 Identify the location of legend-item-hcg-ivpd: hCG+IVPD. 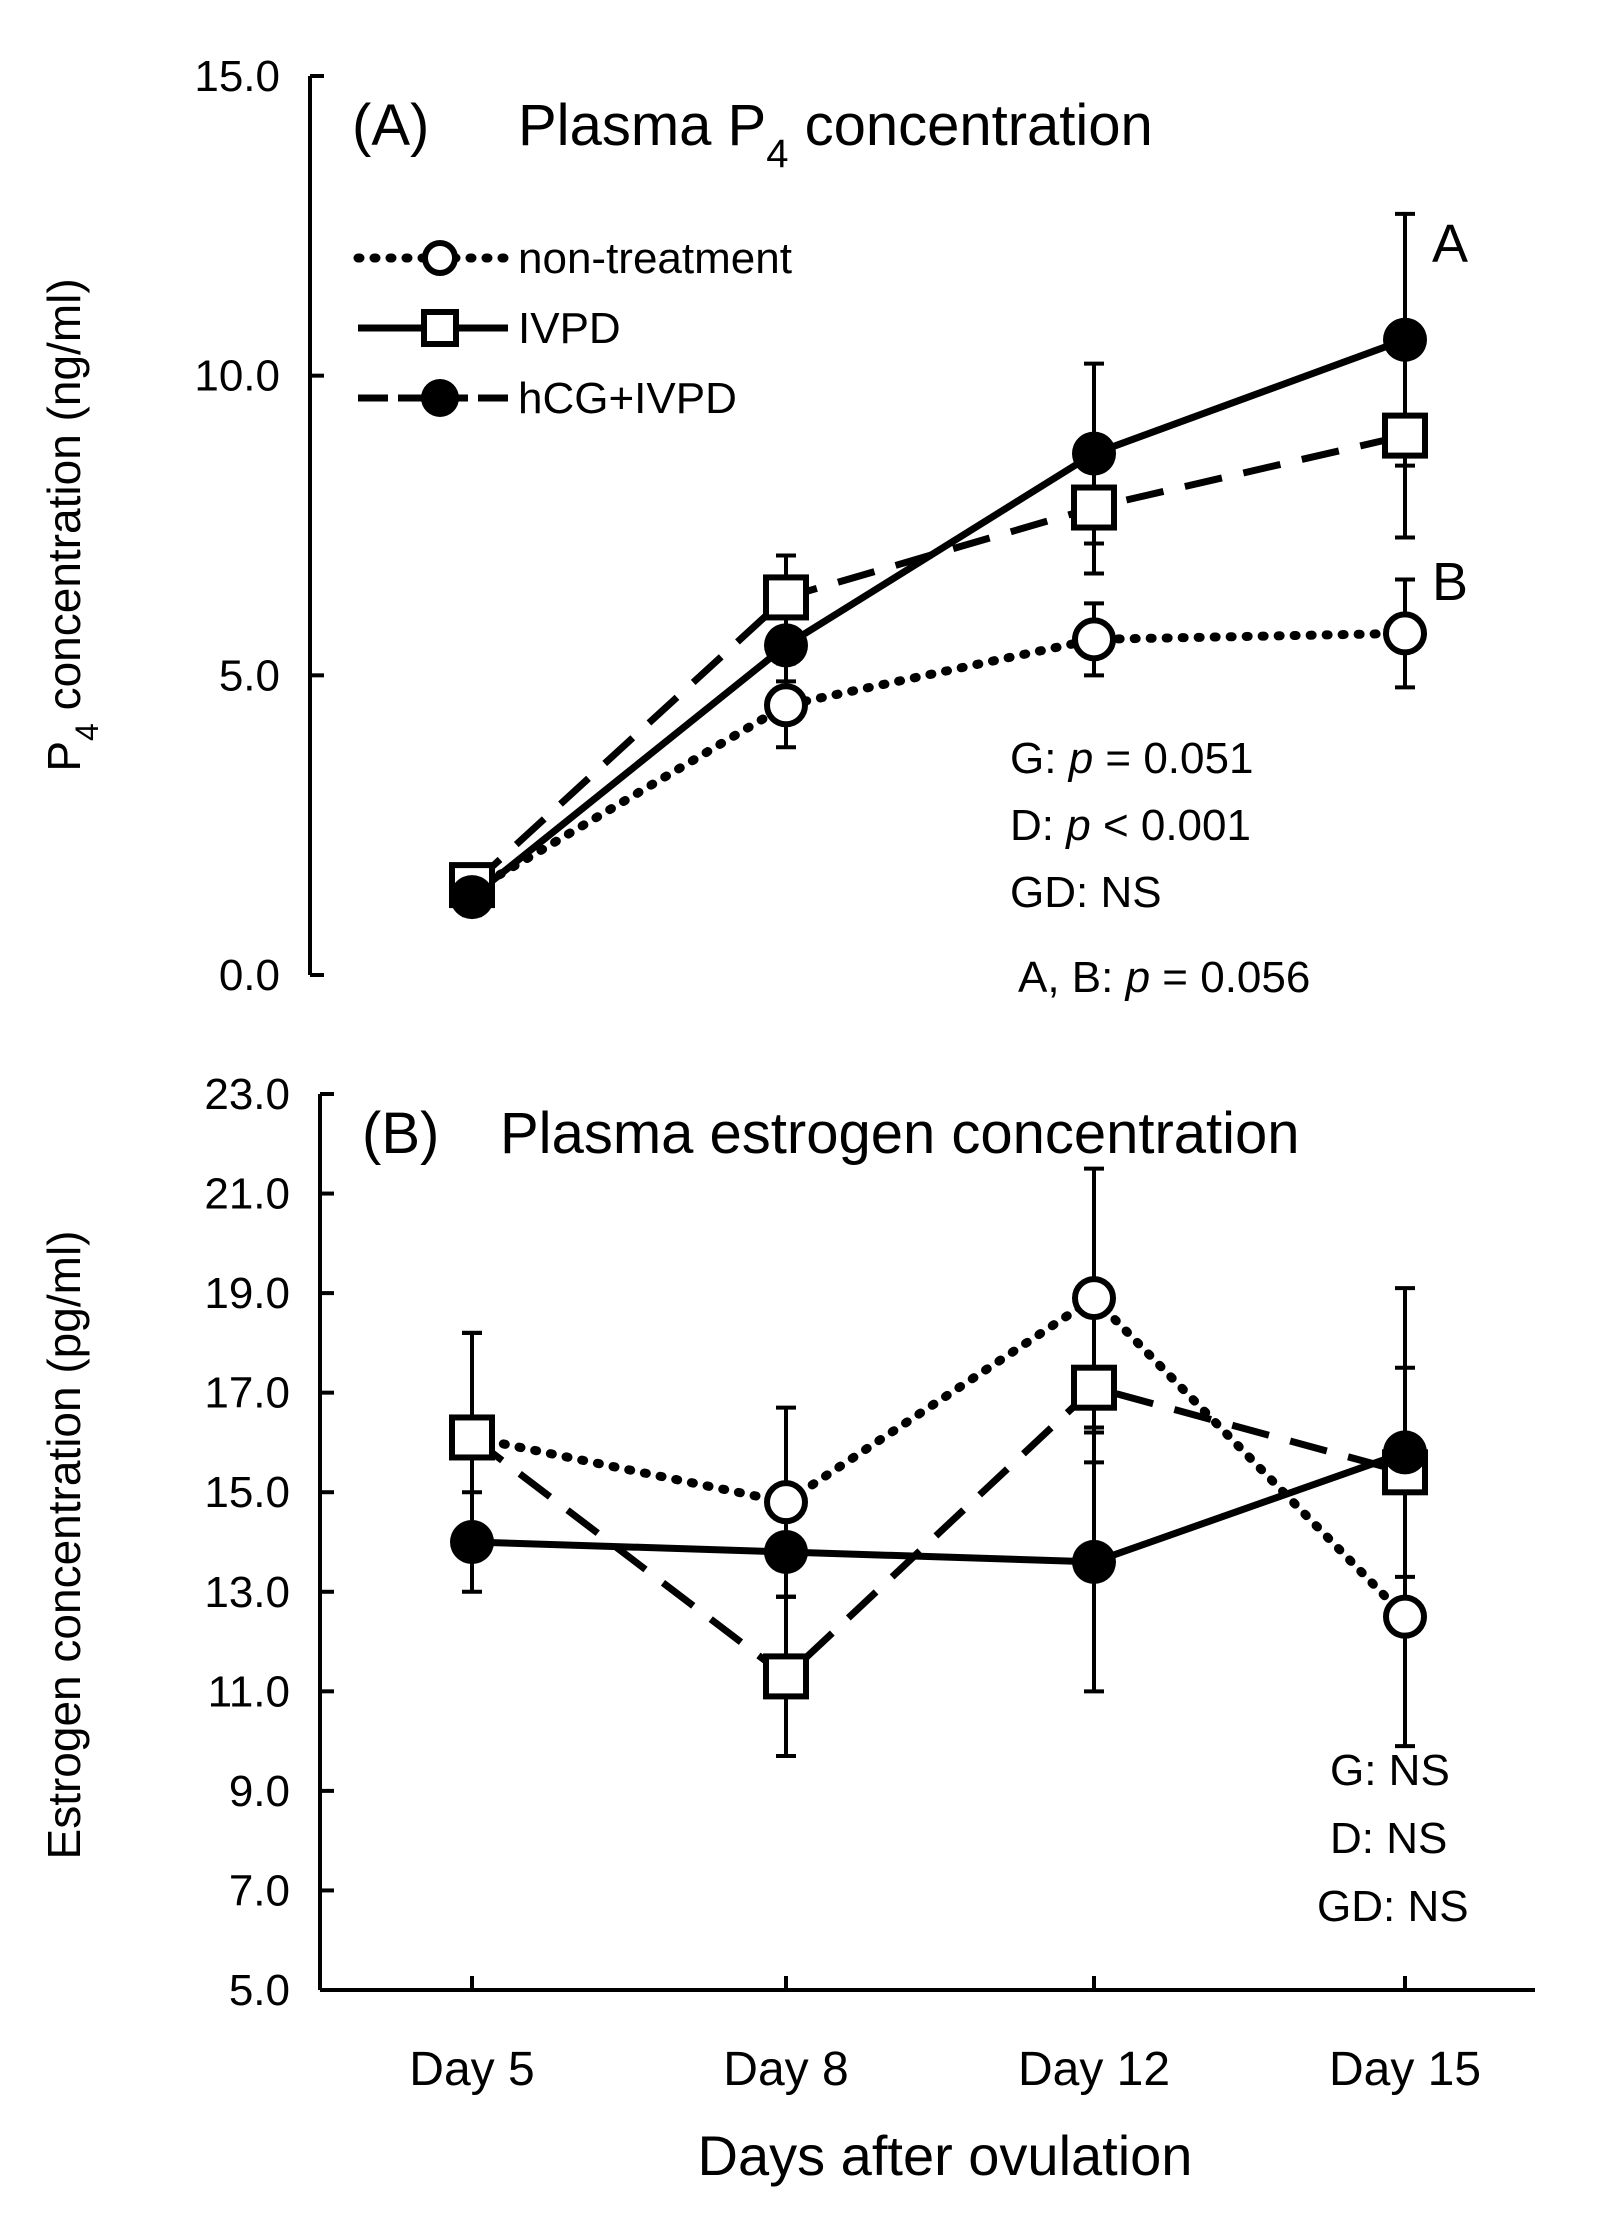
(547, 398).